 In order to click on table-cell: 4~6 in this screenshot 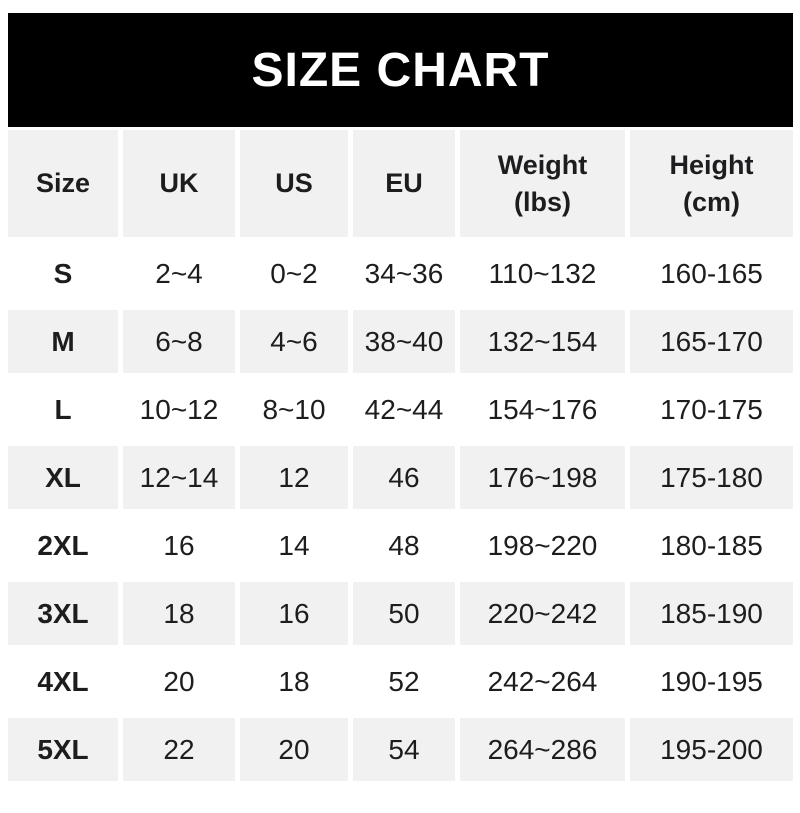, I will do `click(294, 341)`.